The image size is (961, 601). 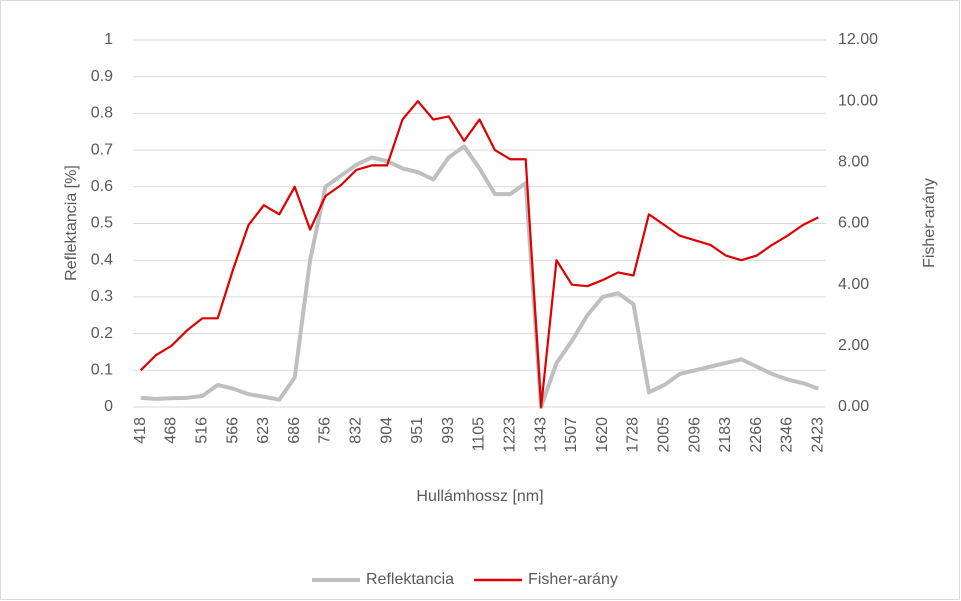 What do you see at coordinates (725, 435) in the screenshot?
I see `x-tick-label: 2183` at bounding box center [725, 435].